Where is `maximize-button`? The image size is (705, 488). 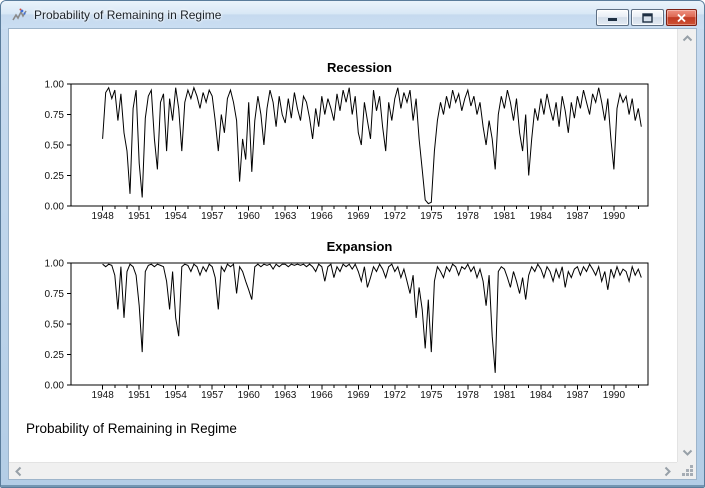 maximize-button is located at coordinates (647, 17).